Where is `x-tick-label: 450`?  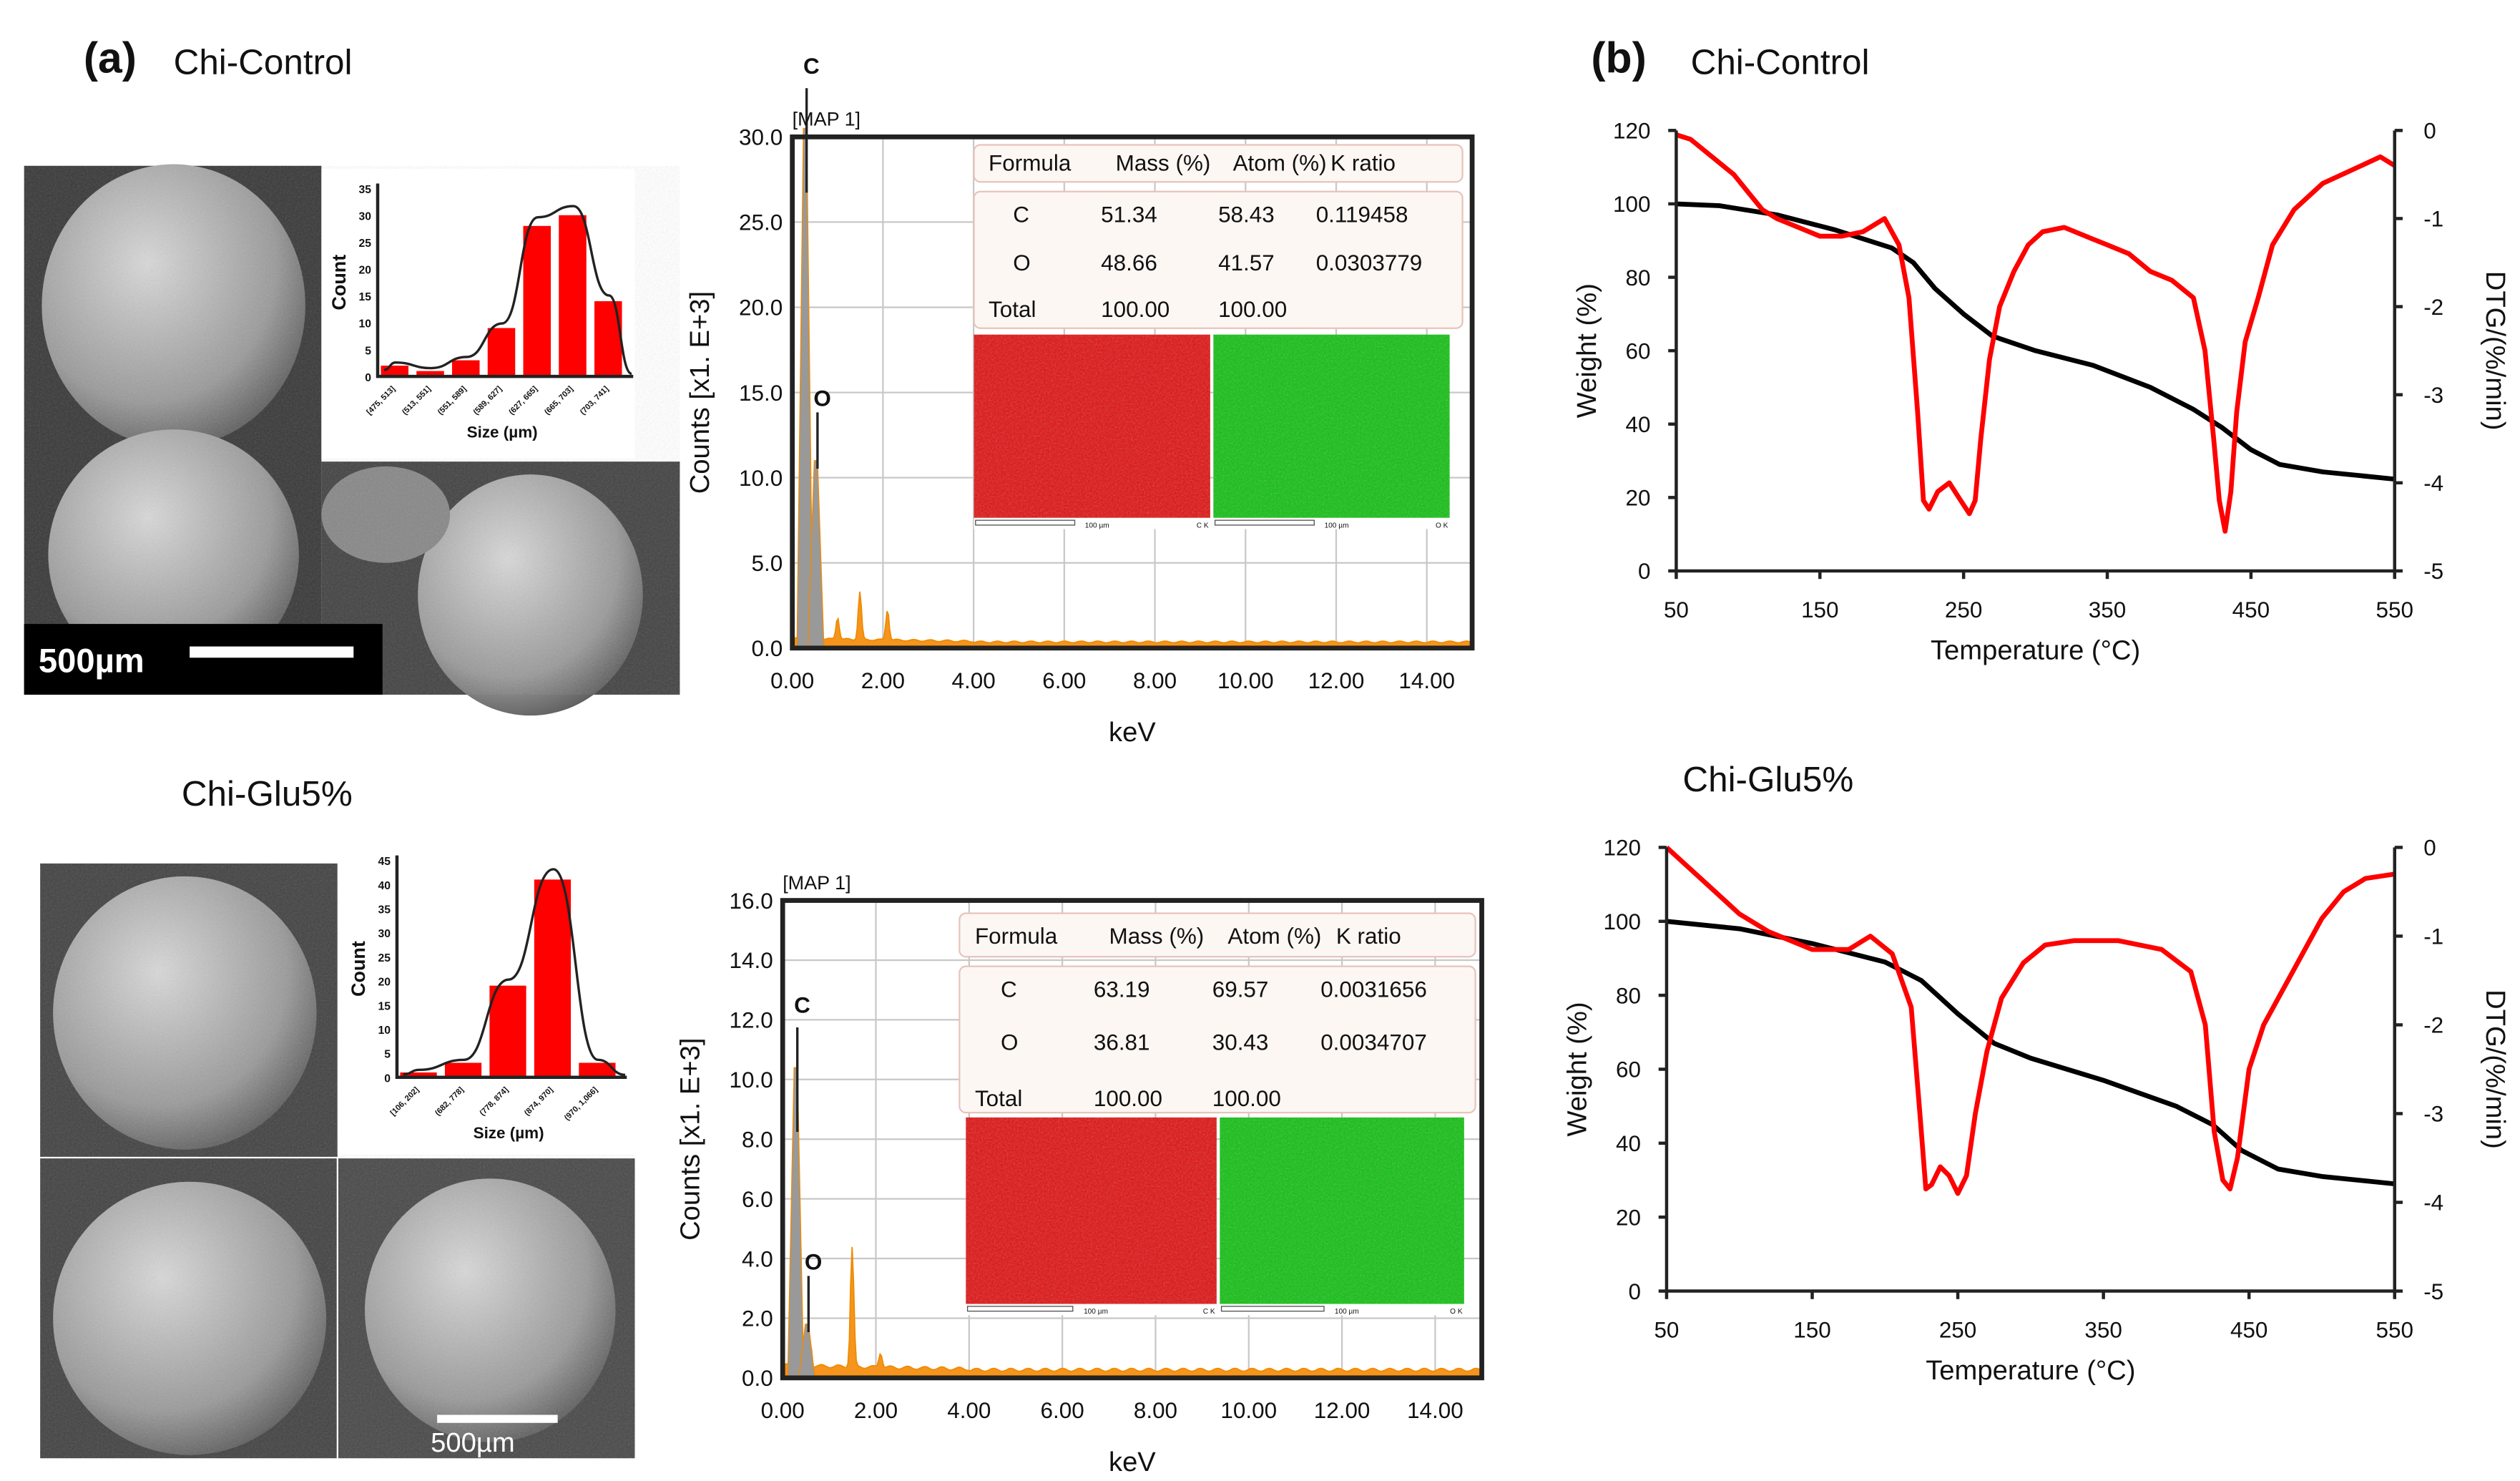
x-tick-label: 450 is located at coordinates (2248, 1330).